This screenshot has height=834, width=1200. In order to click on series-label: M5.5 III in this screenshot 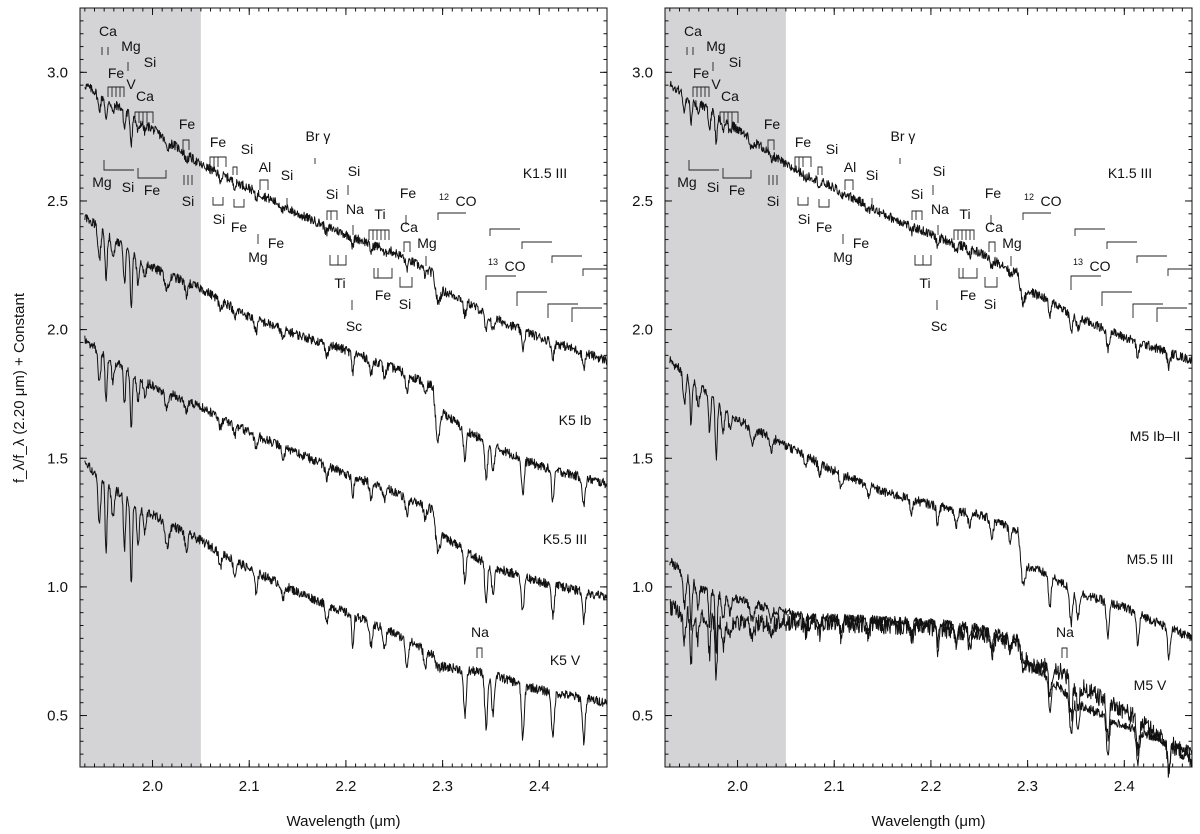, I will do `click(1150, 559)`.